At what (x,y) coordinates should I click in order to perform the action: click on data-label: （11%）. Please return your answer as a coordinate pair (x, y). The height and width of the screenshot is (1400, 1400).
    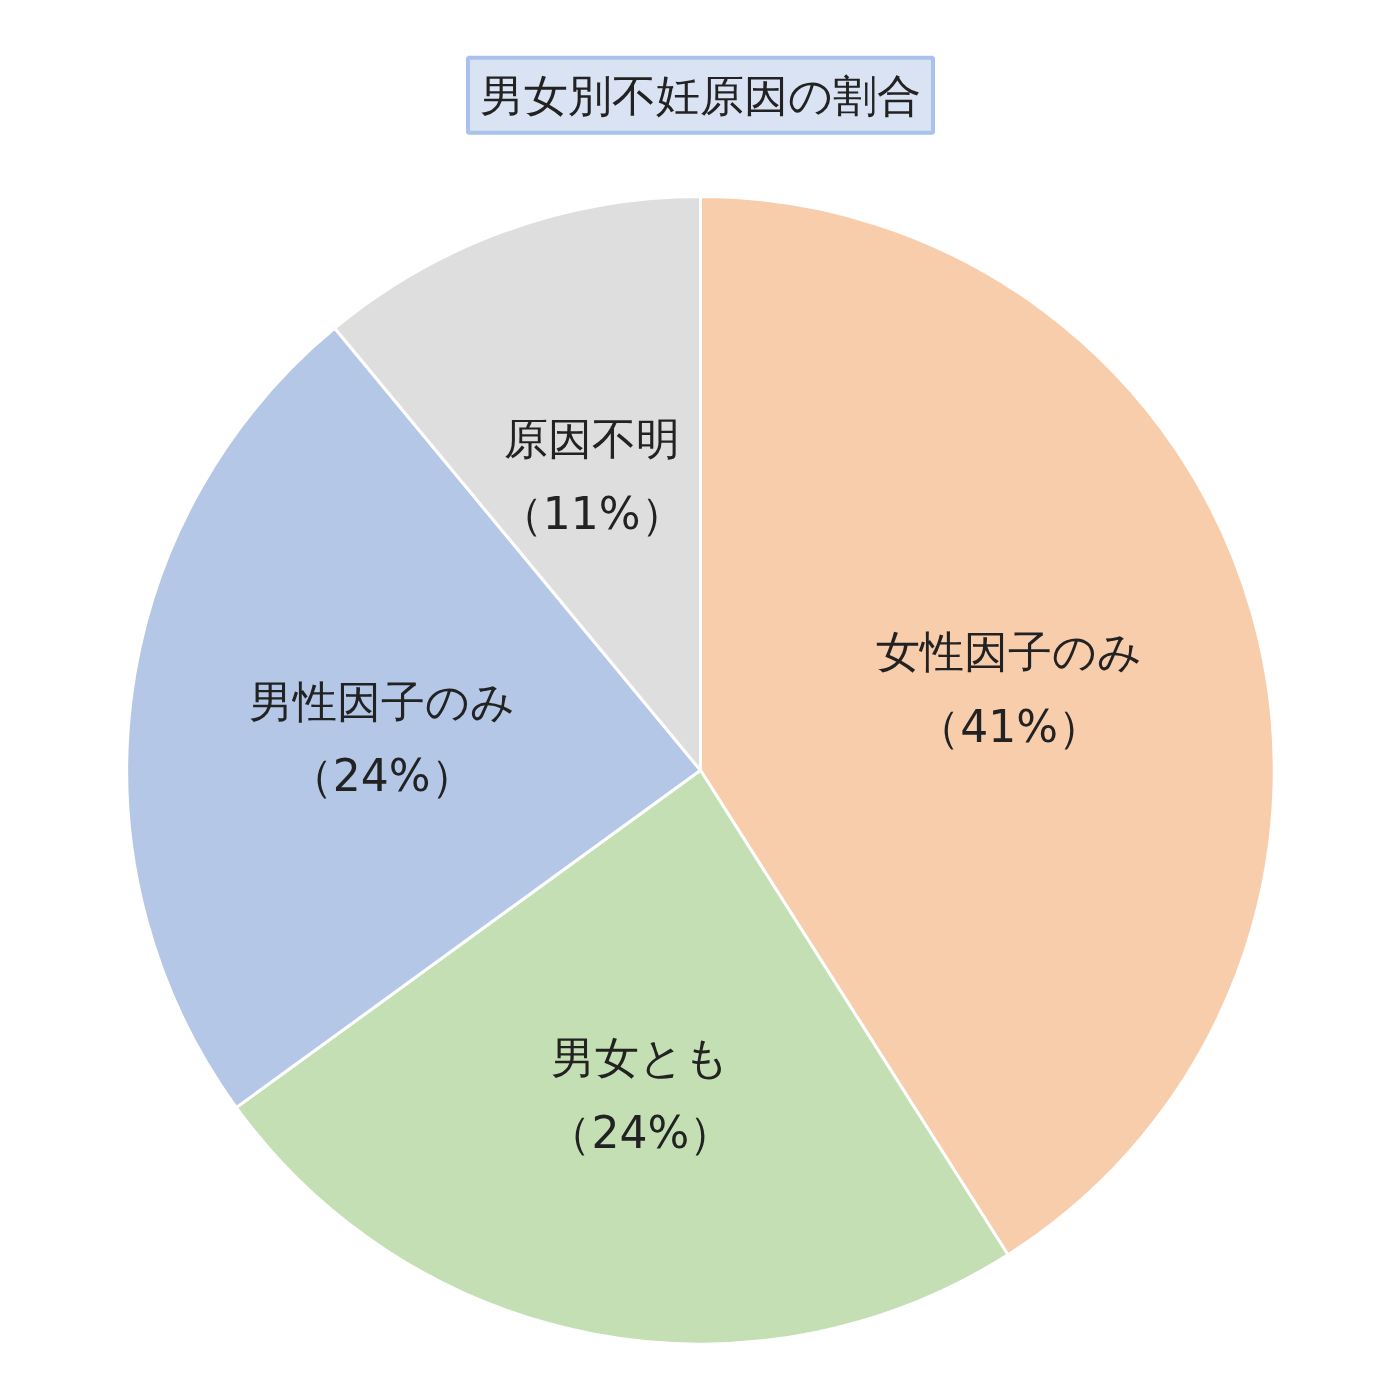
    Looking at the image, I should click on (591, 514).